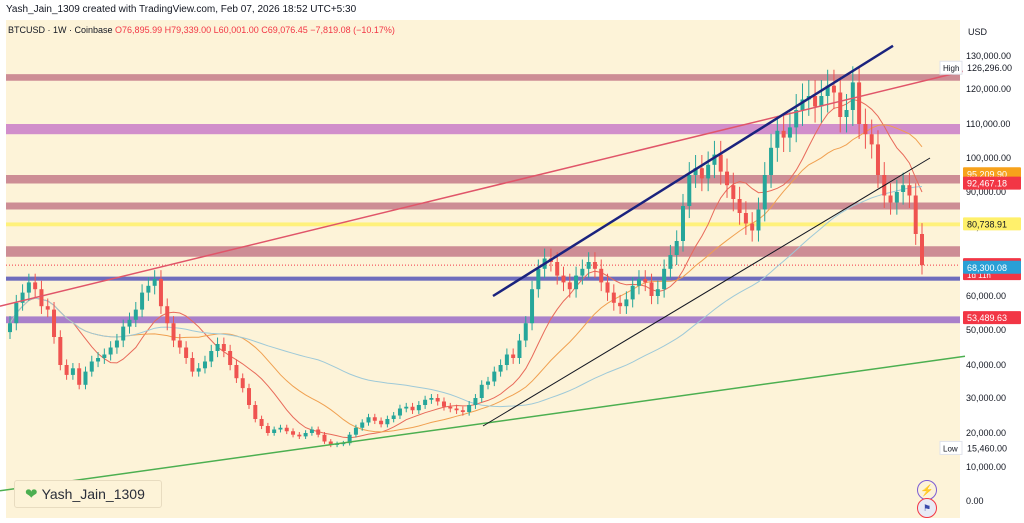 The image size is (1024, 523). I want to click on y-tick-label: 120,000.00, so click(988, 89).